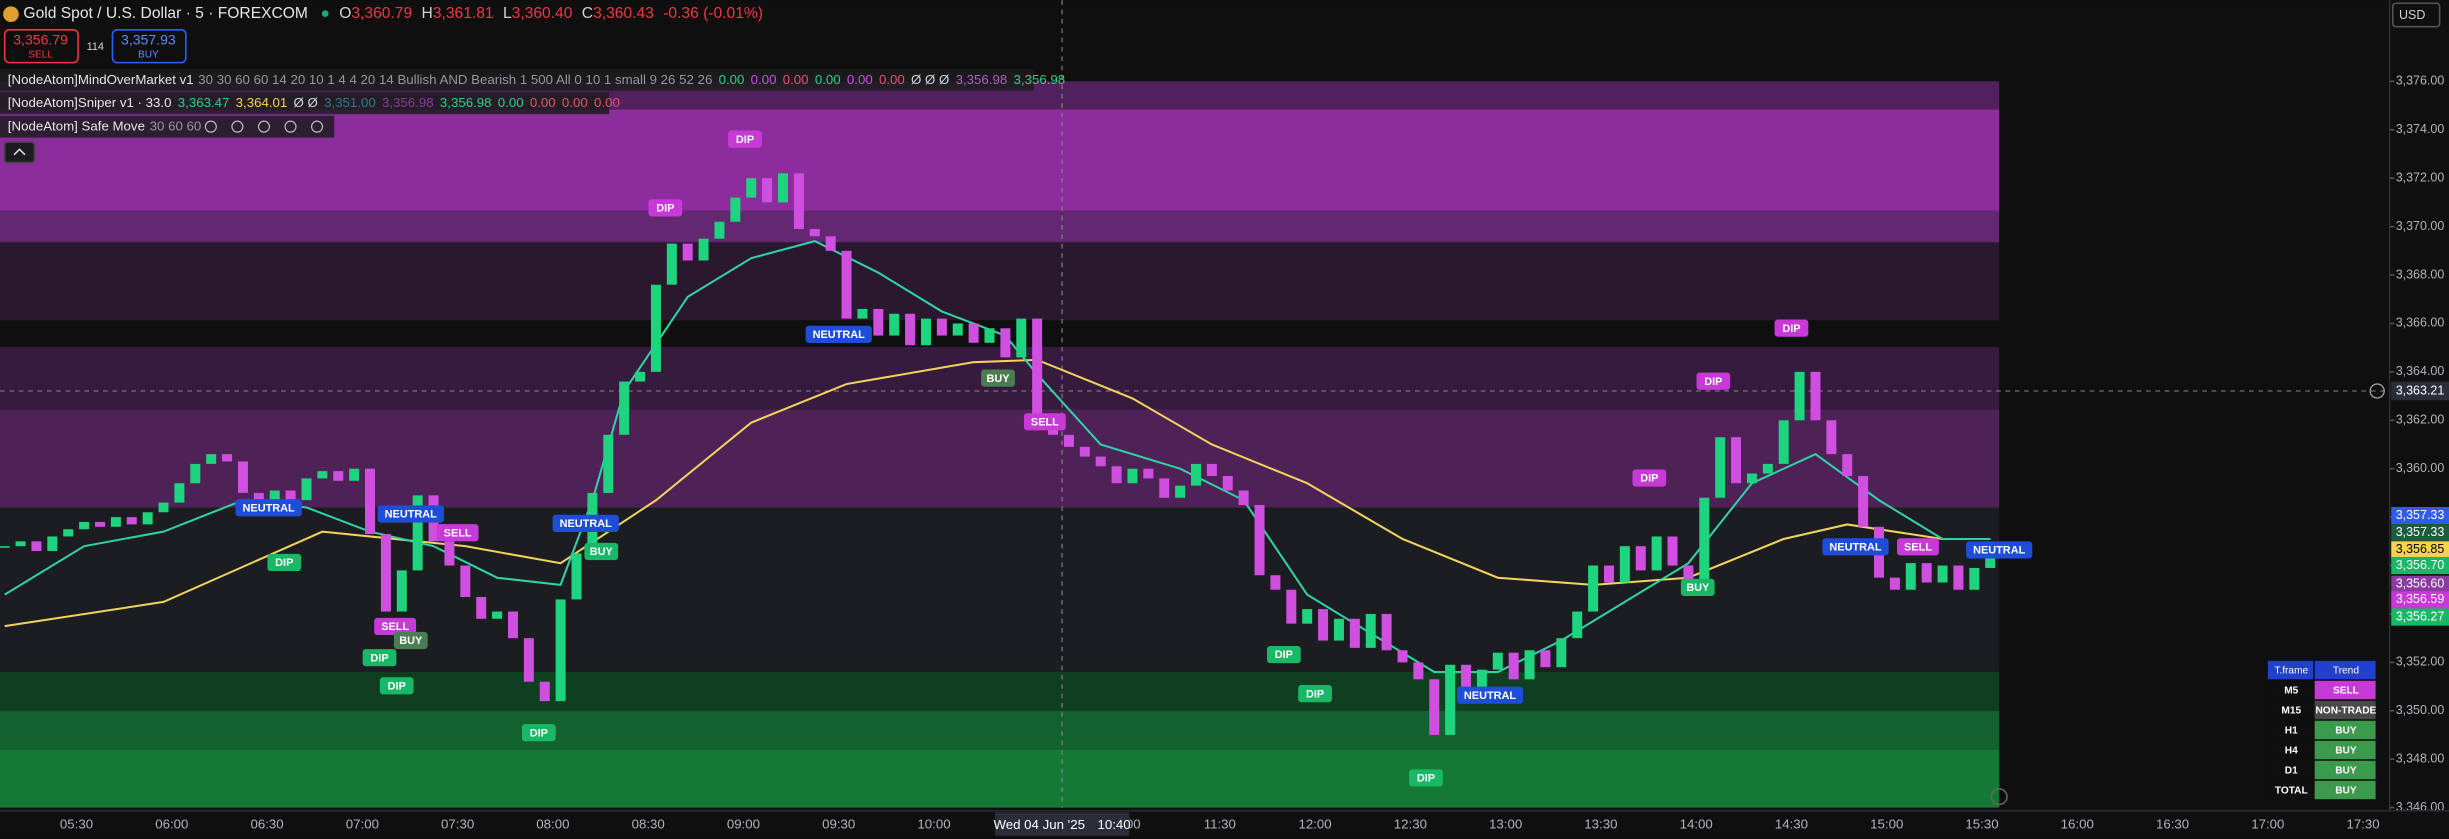  Describe the element at coordinates (237, 126) in the screenshot. I see `indicator-settings-icon` at that location.